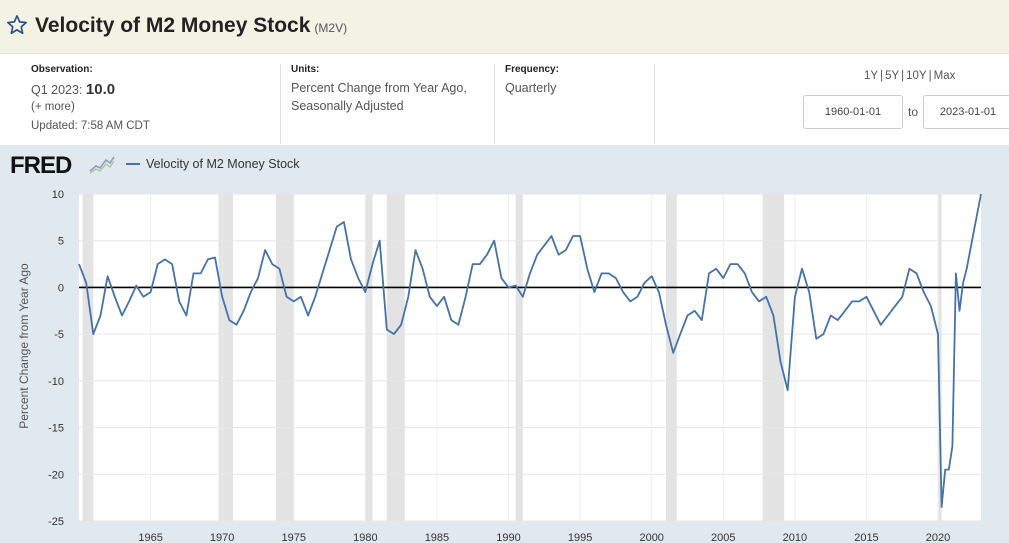 Image resolution: width=1009 pixels, height=543 pixels. Describe the element at coordinates (580, 537) in the screenshot. I see `x-tick-label: 1995` at that location.